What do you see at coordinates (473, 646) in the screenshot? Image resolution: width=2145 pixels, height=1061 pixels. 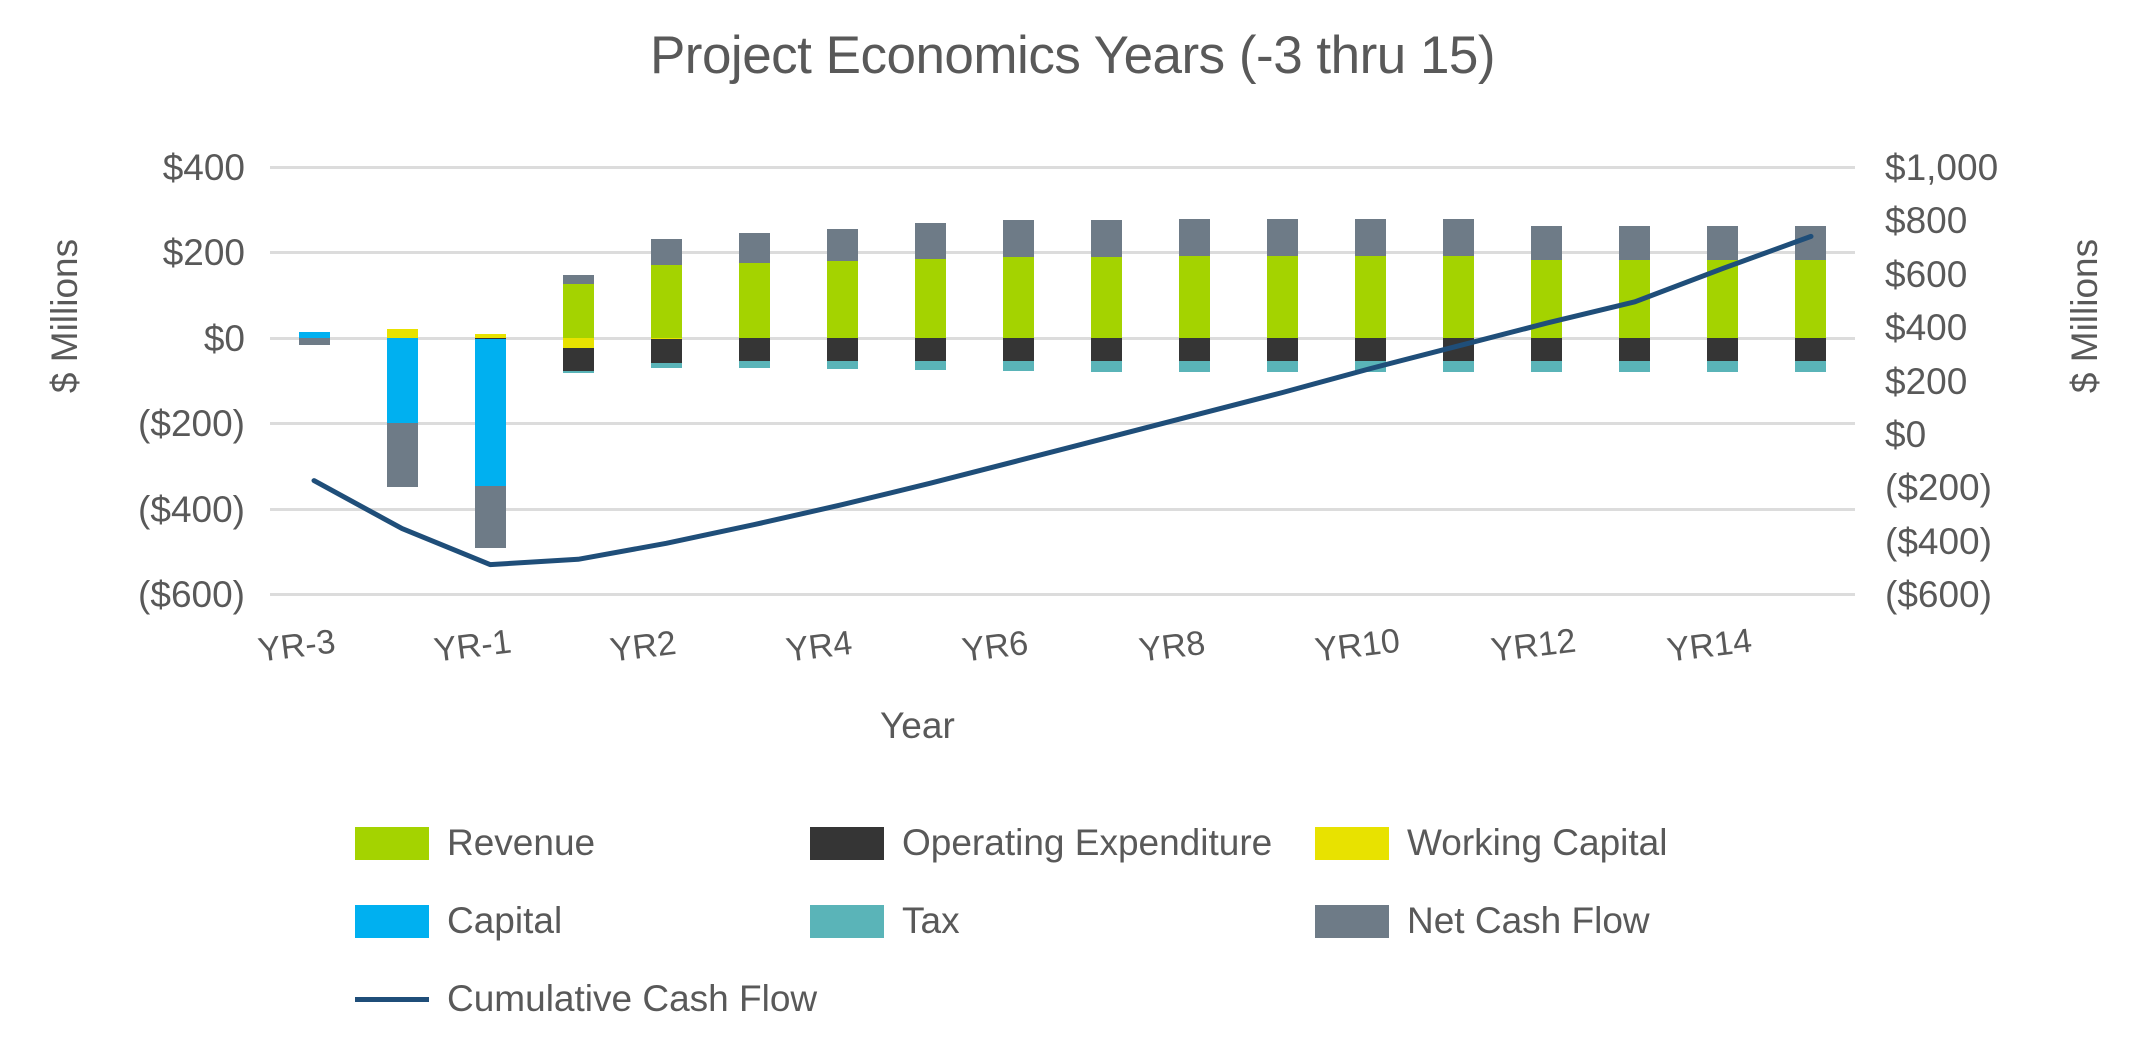 I see `x-tick-label: YR-1` at bounding box center [473, 646].